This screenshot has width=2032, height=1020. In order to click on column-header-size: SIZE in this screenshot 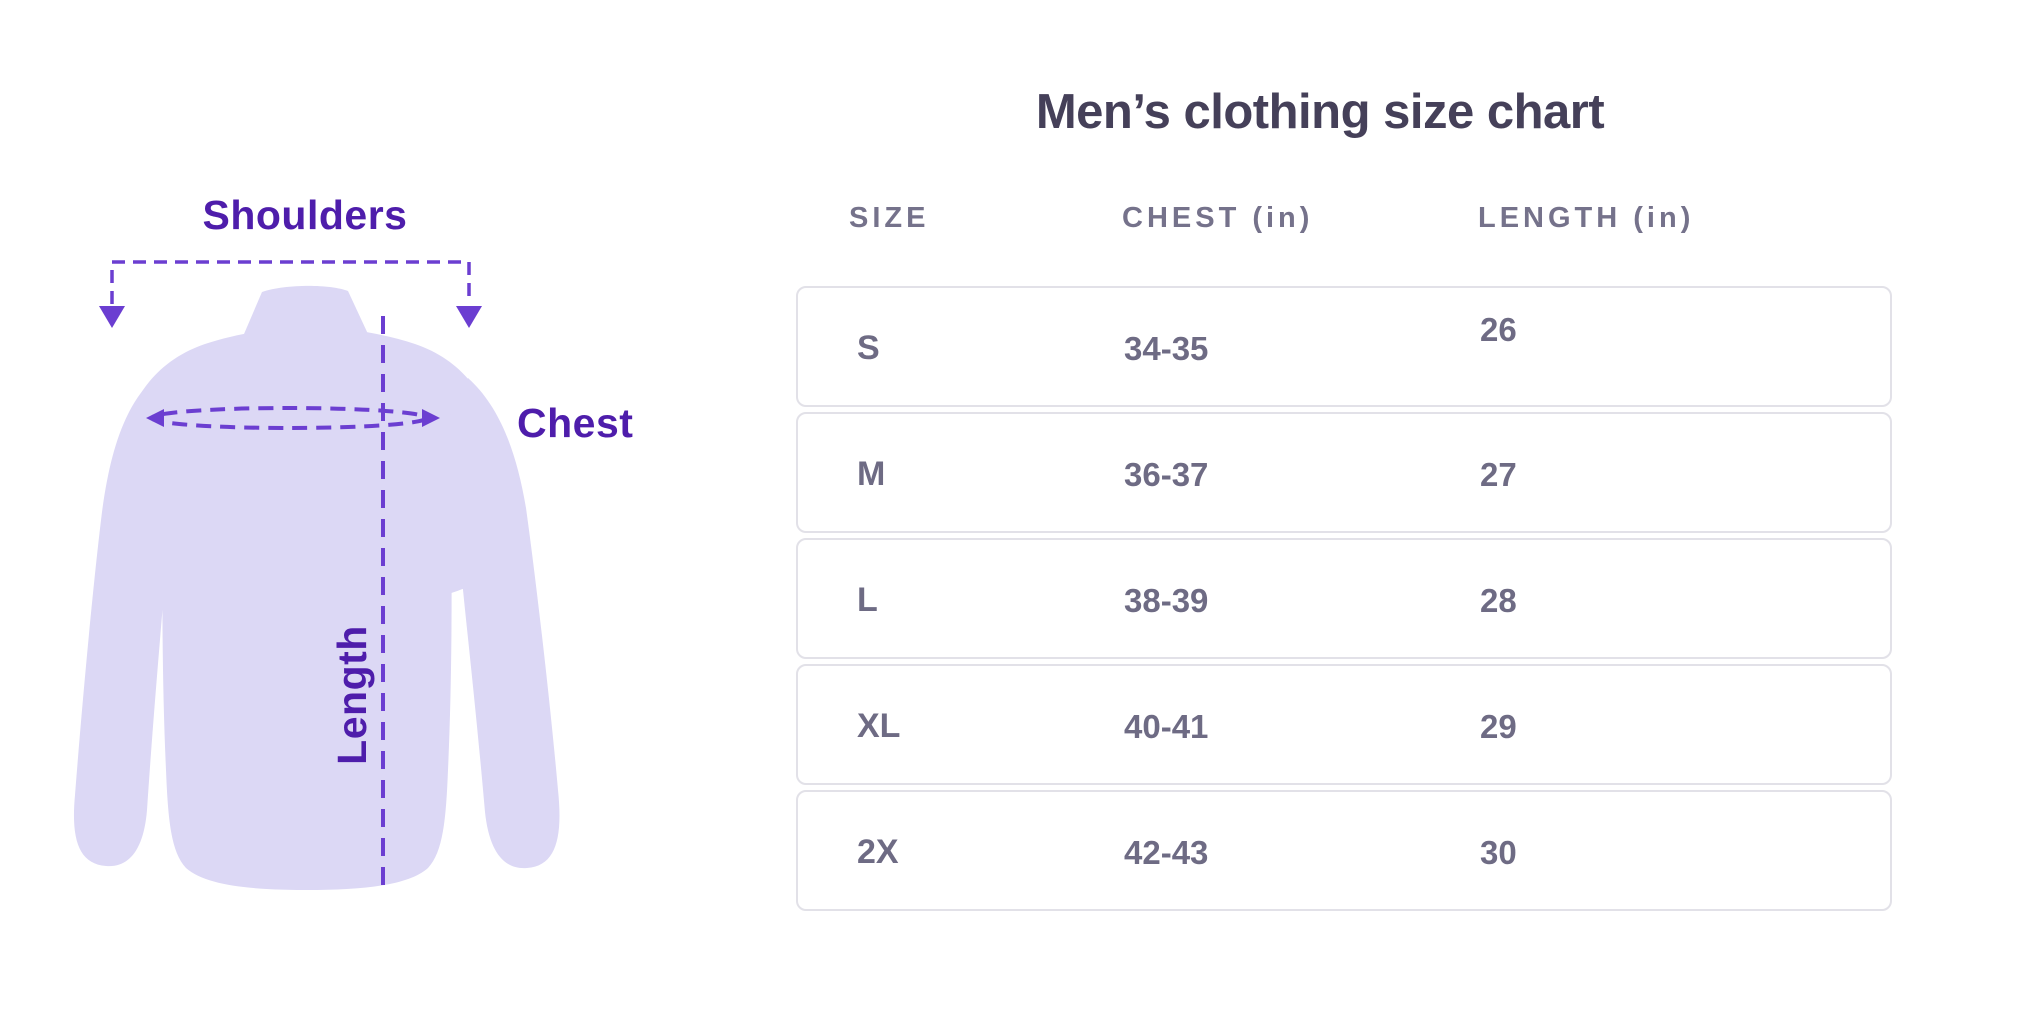, I will do `click(889, 218)`.